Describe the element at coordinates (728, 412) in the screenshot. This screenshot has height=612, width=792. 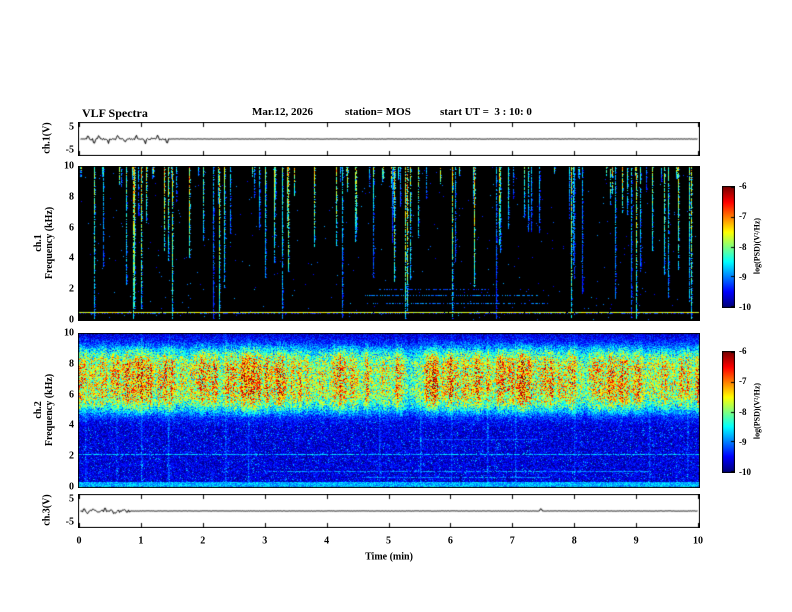
I see `ch2-colorbar` at that location.